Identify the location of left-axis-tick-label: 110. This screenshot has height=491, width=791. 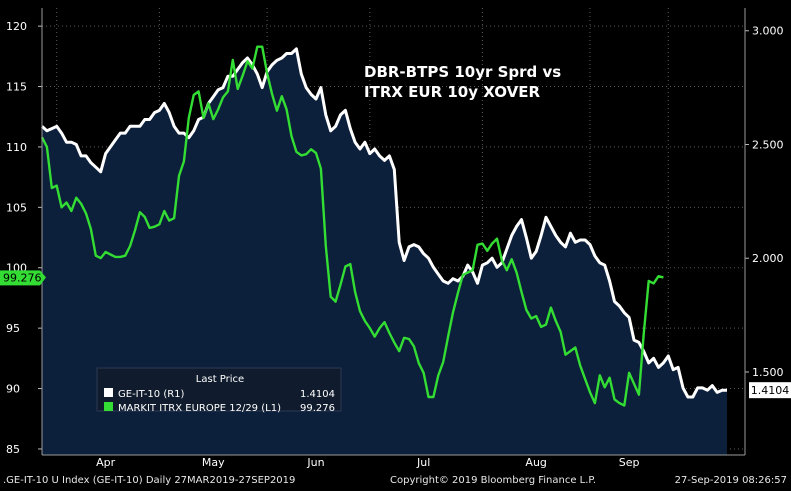
(16, 147).